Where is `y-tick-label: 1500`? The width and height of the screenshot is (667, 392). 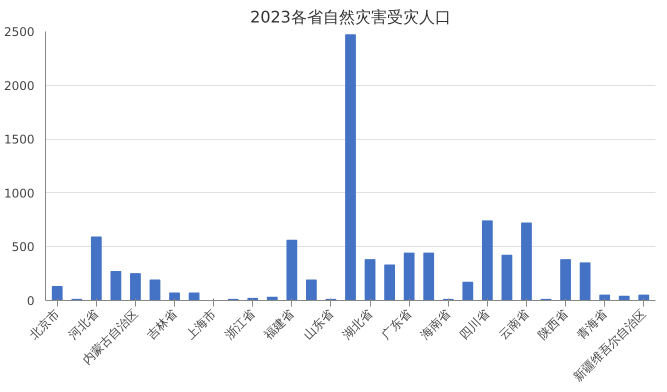
y-tick-label: 1500 is located at coordinates (19, 139).